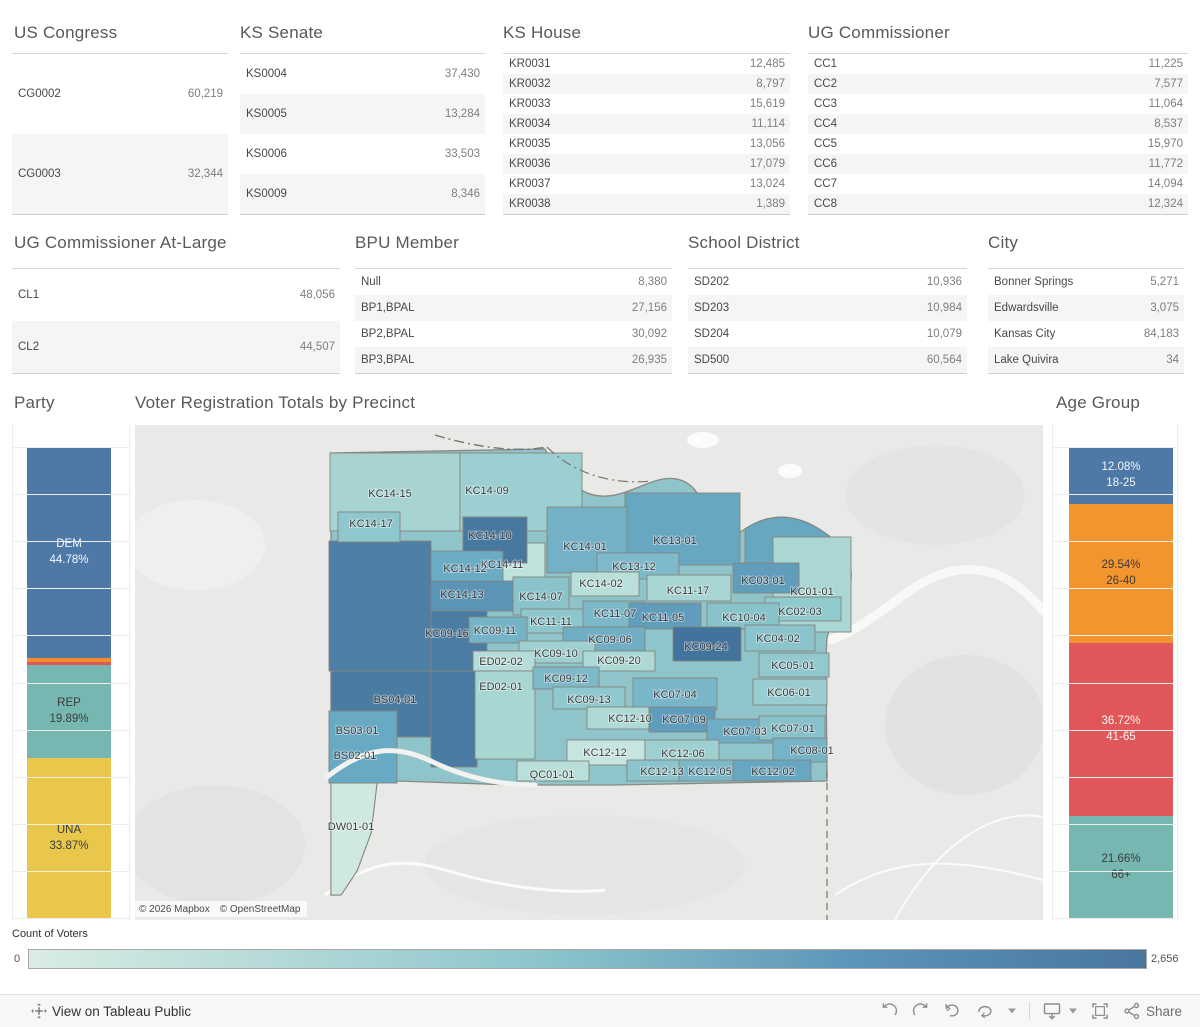  Describe the element at coordinates (998, 204) in the screenshot. I see `table-row: CC8 12,324` at that location.